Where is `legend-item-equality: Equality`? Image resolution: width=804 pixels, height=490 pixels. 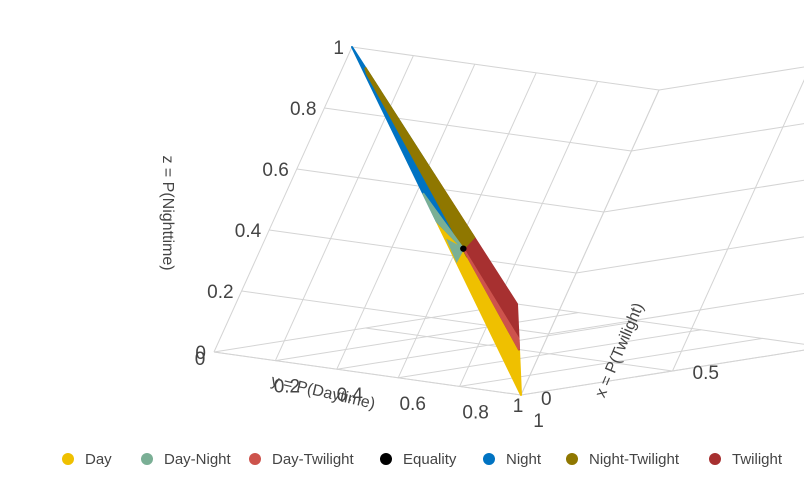
legend-item-equality: Equality is located at coordinates (418, 459).